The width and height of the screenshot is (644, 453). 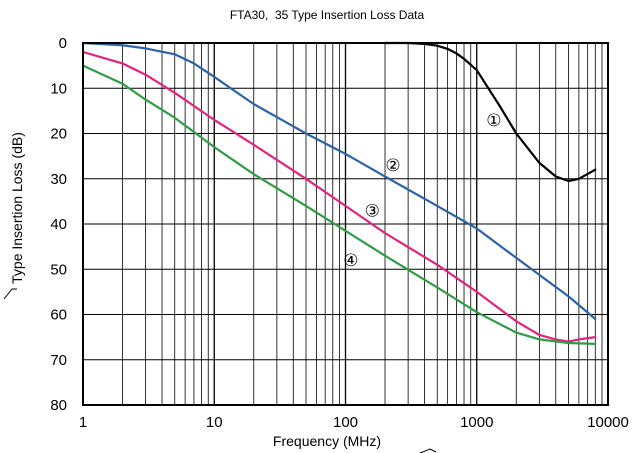 What do you see at coordinates (10, 294) in the screenshot?
I see `y-label-leader-mark` at bounding box center [10, 294].